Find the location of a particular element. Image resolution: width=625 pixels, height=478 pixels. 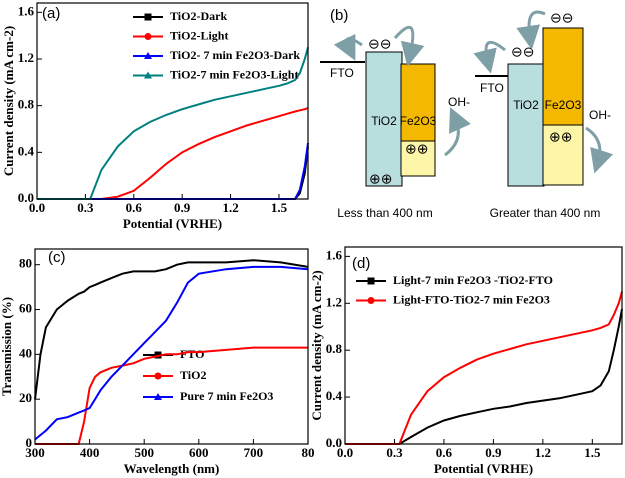

legend-label: Light-FTO-TiO2-7 min Fe2O3 is located at coordinates (471, 299).